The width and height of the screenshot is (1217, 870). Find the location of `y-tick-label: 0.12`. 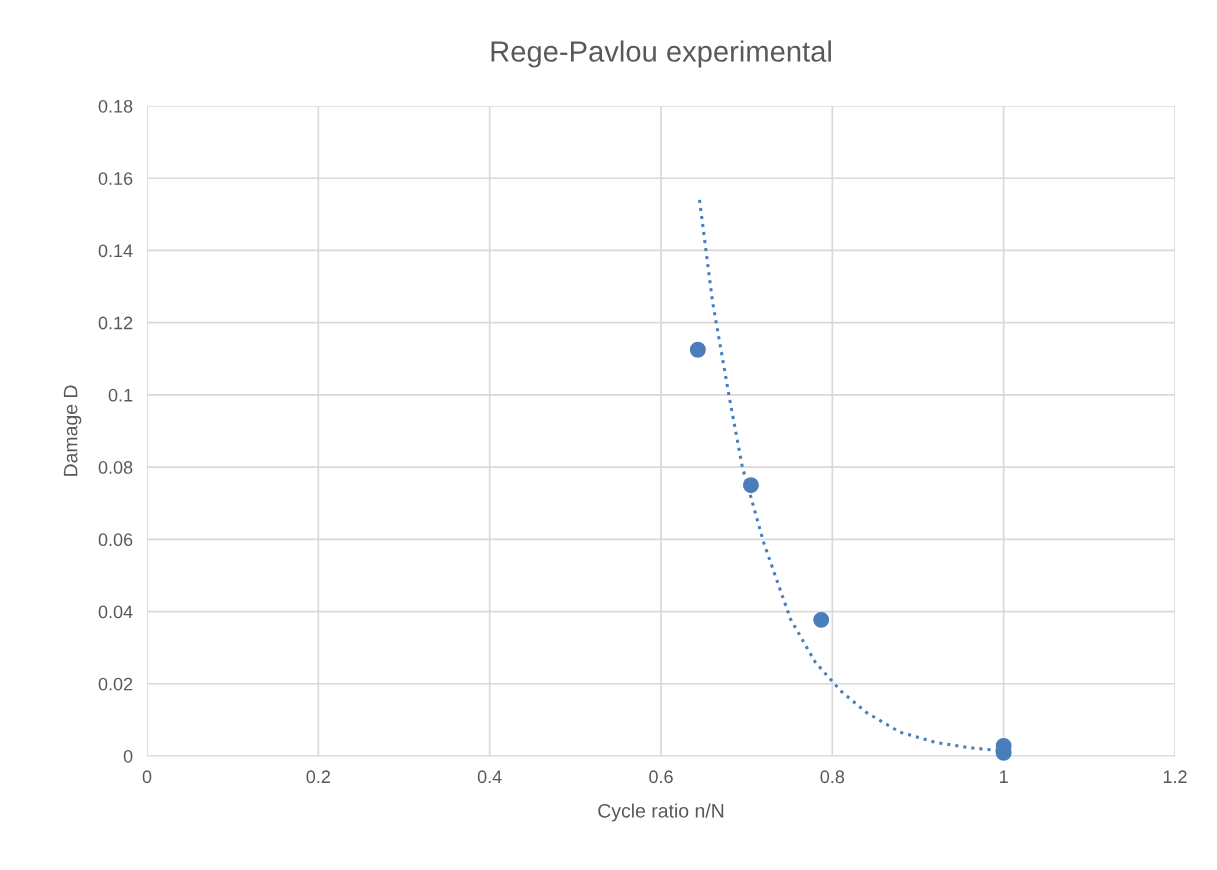

y-tick-label: 0.12 is located at coordinates (115, 323).